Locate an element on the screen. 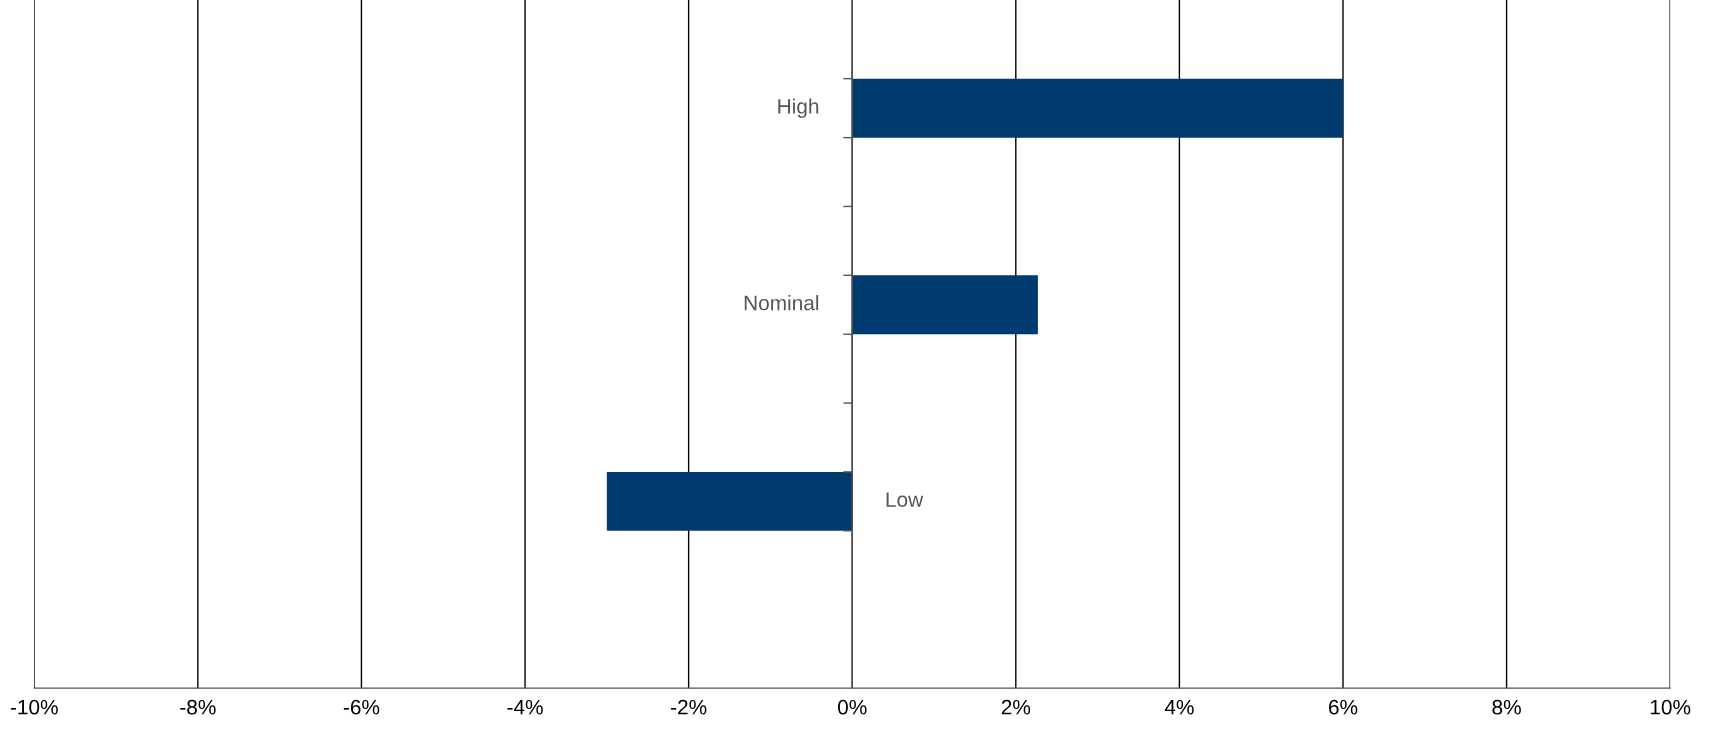  x-tick-label: 10% is located at coordinates (1670, 707).